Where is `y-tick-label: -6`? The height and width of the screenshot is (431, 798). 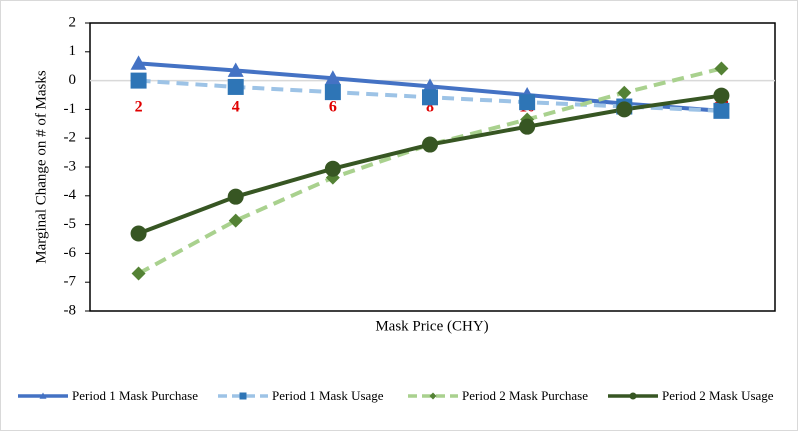
y-tick-label: -6 is located at coordinates (70, 253).